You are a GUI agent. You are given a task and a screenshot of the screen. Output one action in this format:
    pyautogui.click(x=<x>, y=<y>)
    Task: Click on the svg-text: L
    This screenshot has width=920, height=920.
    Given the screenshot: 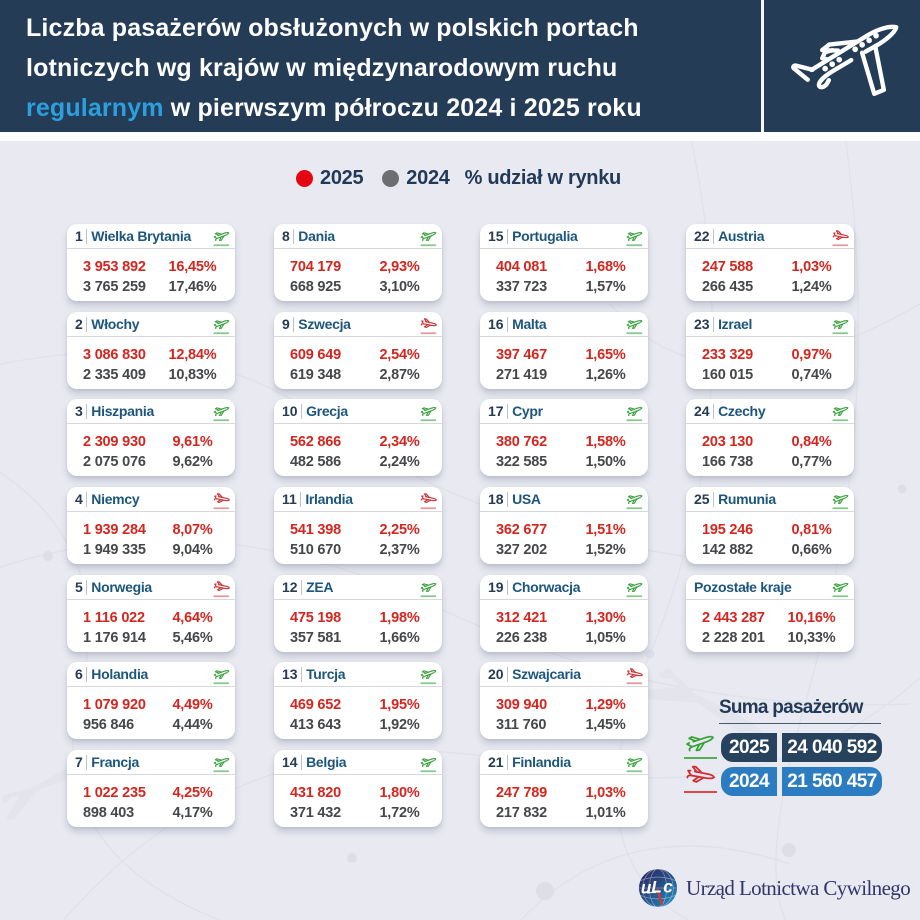 What is the action you would take?
    pyautogui.click(x=656, y=887)
    